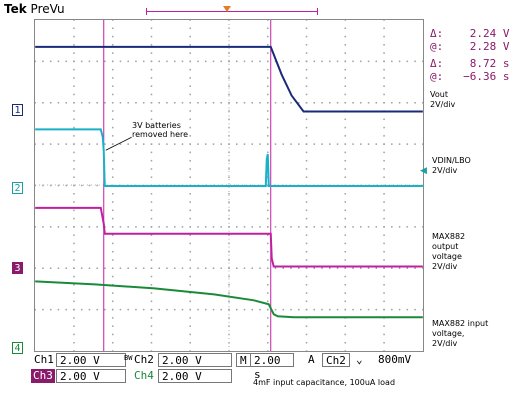  Describe the element at coordinates (43, 376) in the screenshot. I see `ch3-label-button: Ch3` at that location.